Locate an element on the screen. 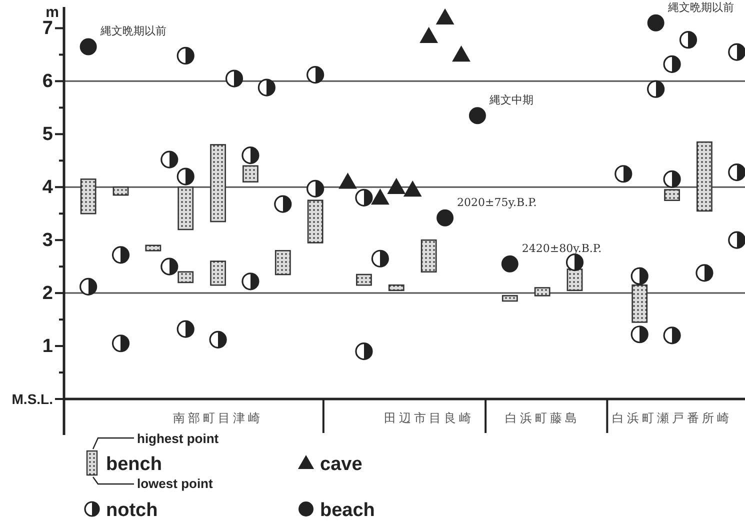 The image size is (745, 521). y-tick-label: 4 is located at coordinates (48, 187).